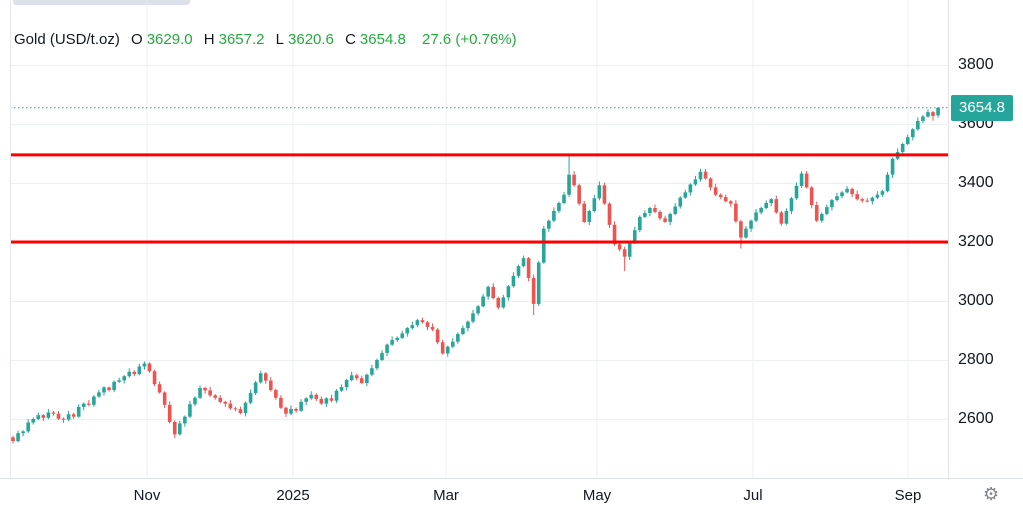 The image size is (1023, 512). I want to click on price-tick-label: 2800, so click(976, 359).